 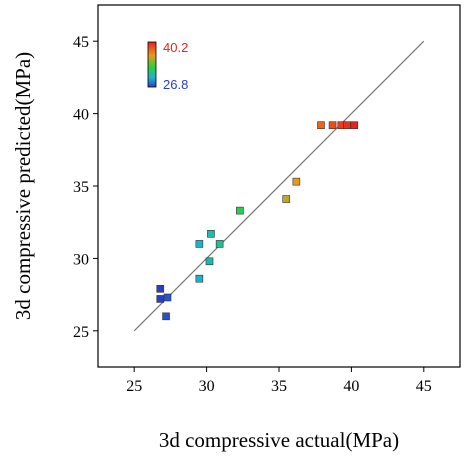 I want to click on colorbar, so click(x=152, y=64).